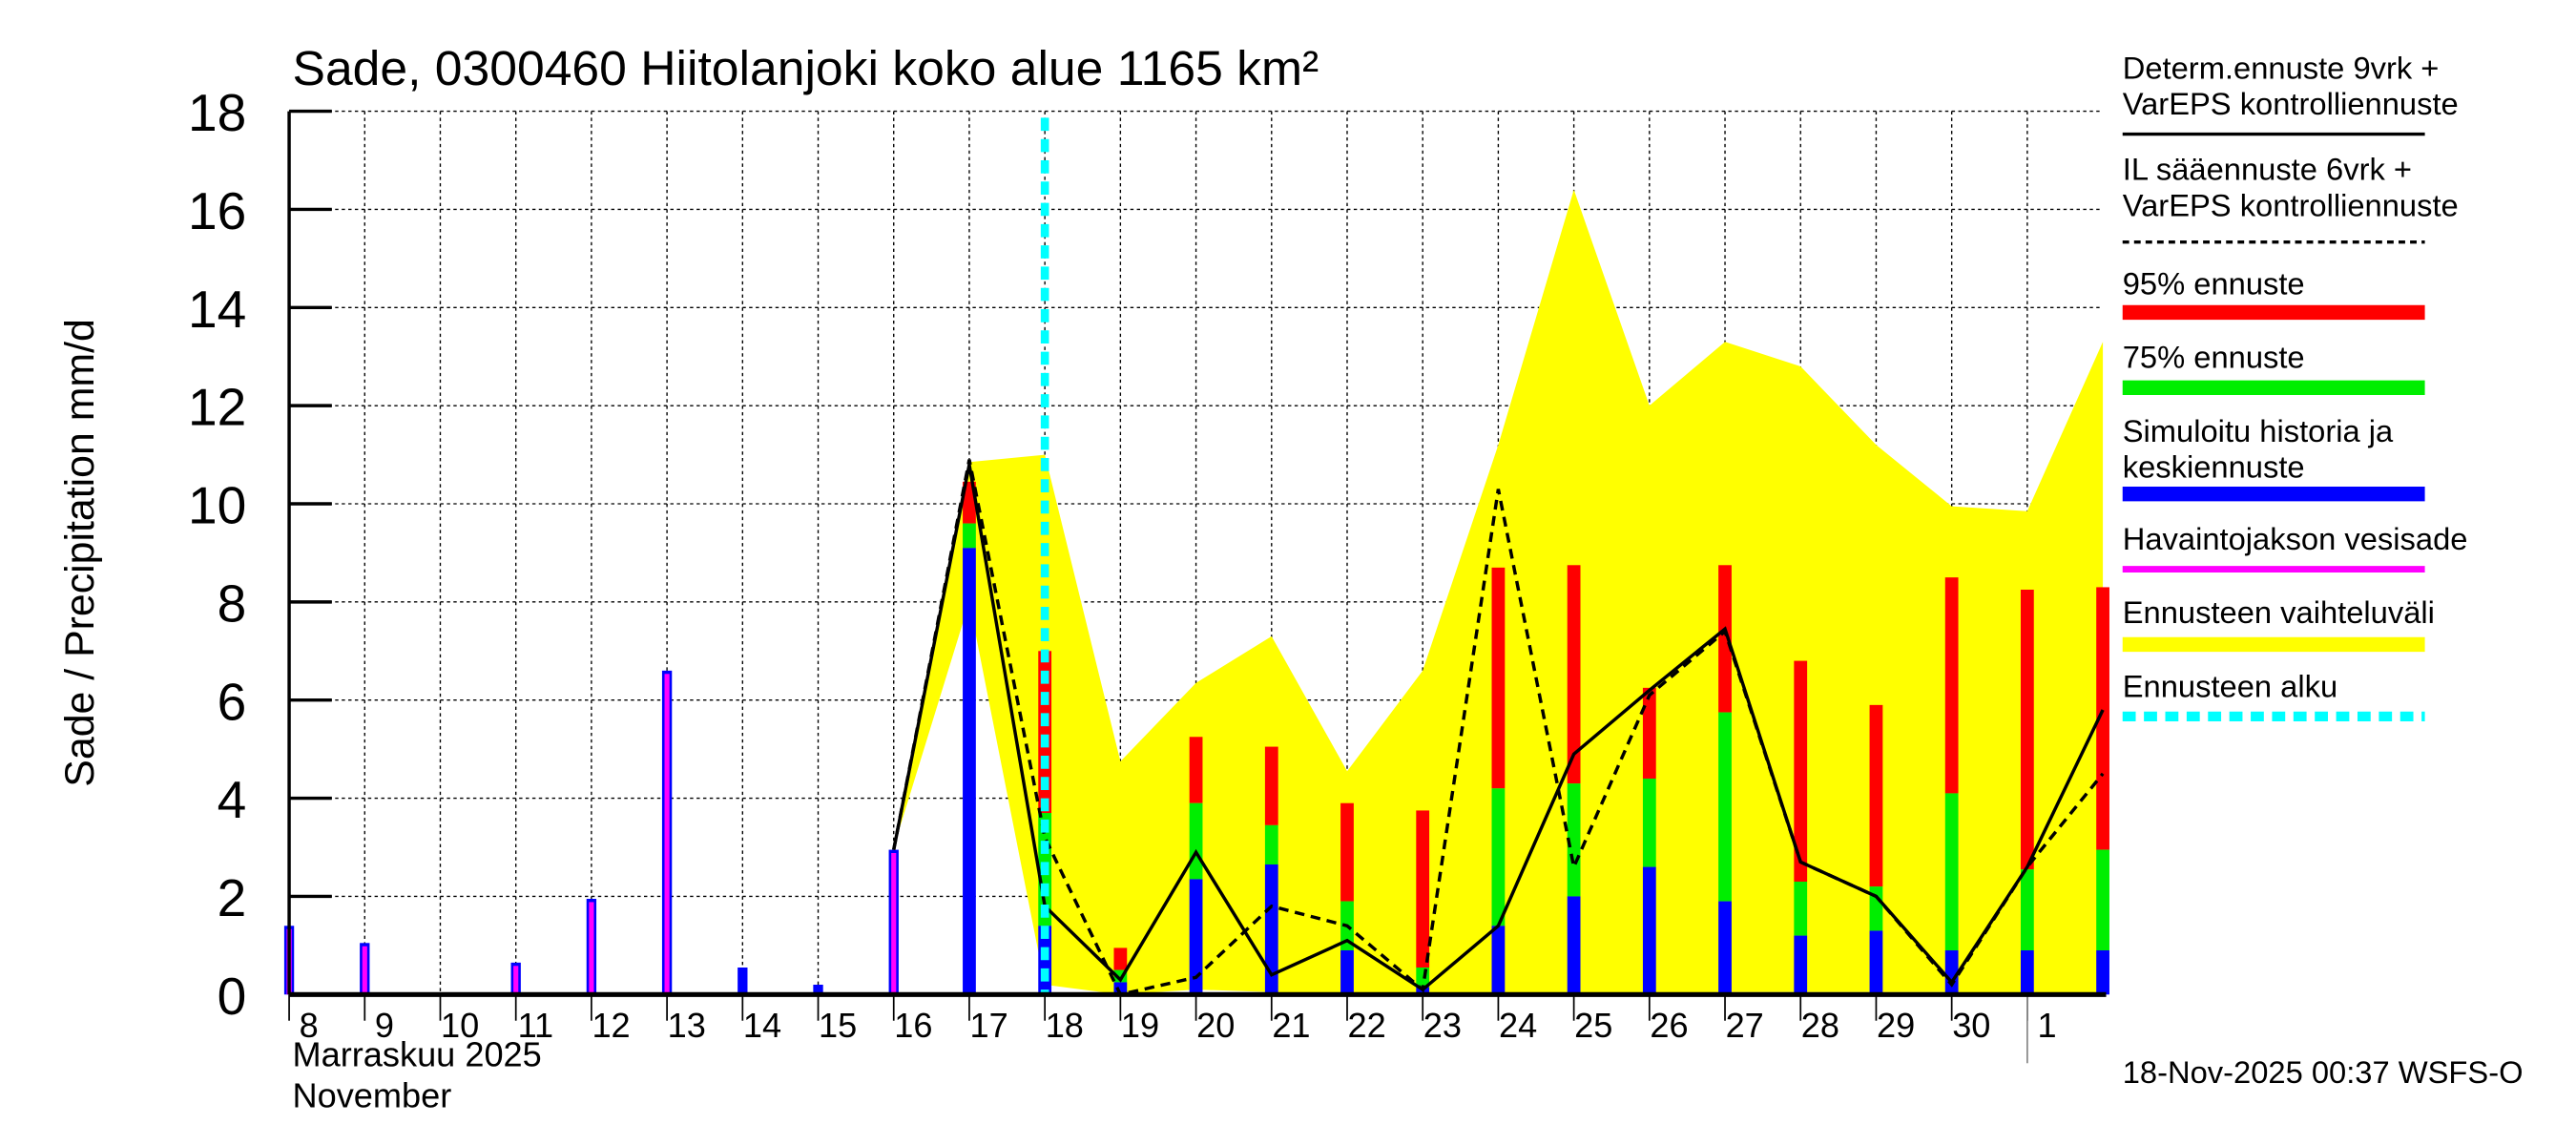 This screenshot has height=1145, width=2576. Describe the element at coordinates (384, 1025) in the screenshot. I see `x-tick-label: 9` at that location.